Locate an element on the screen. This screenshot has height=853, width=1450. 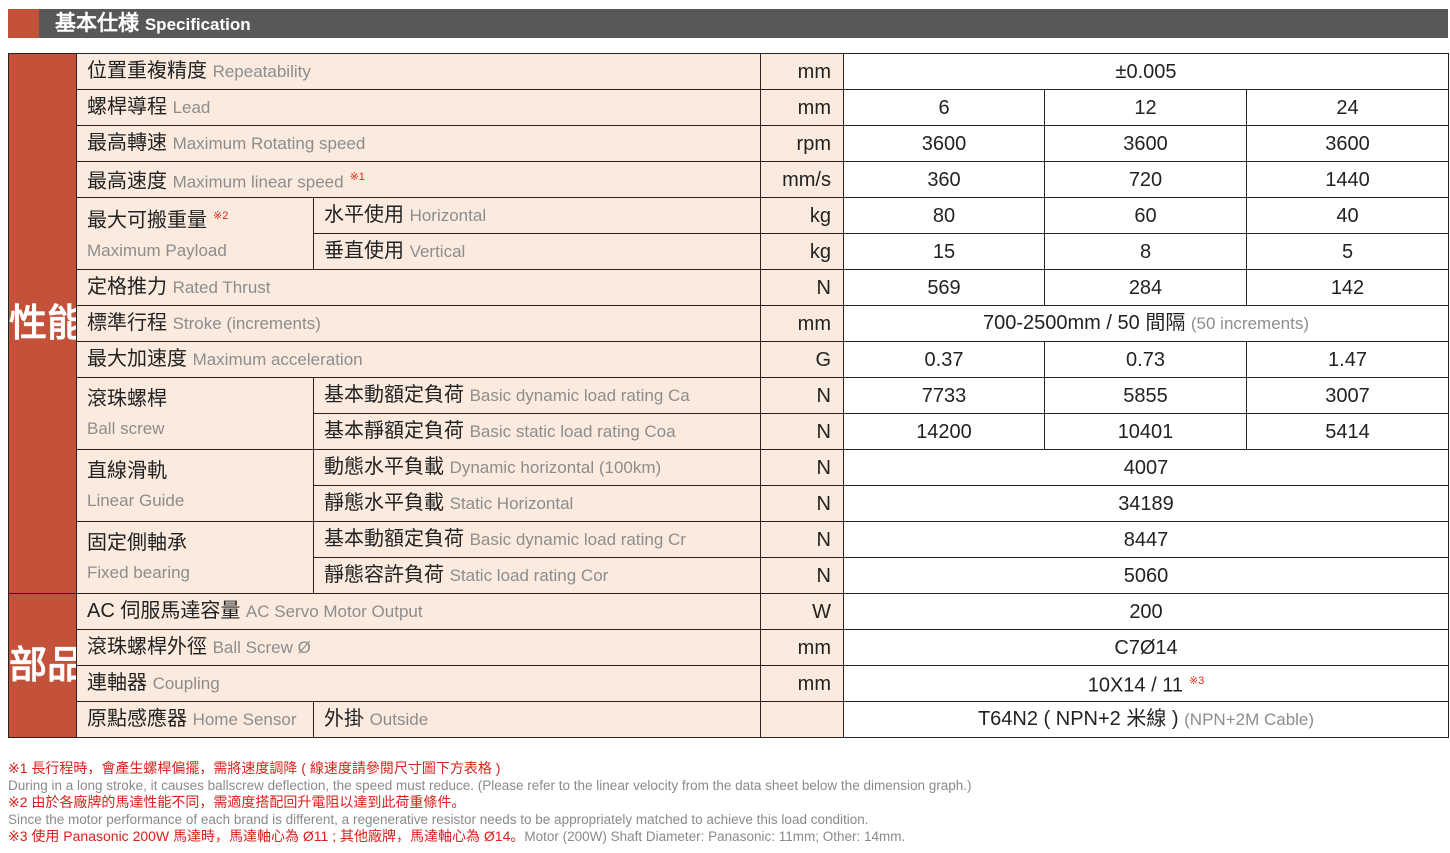
value-cell: 7733 is located at coordinates (944, 395).